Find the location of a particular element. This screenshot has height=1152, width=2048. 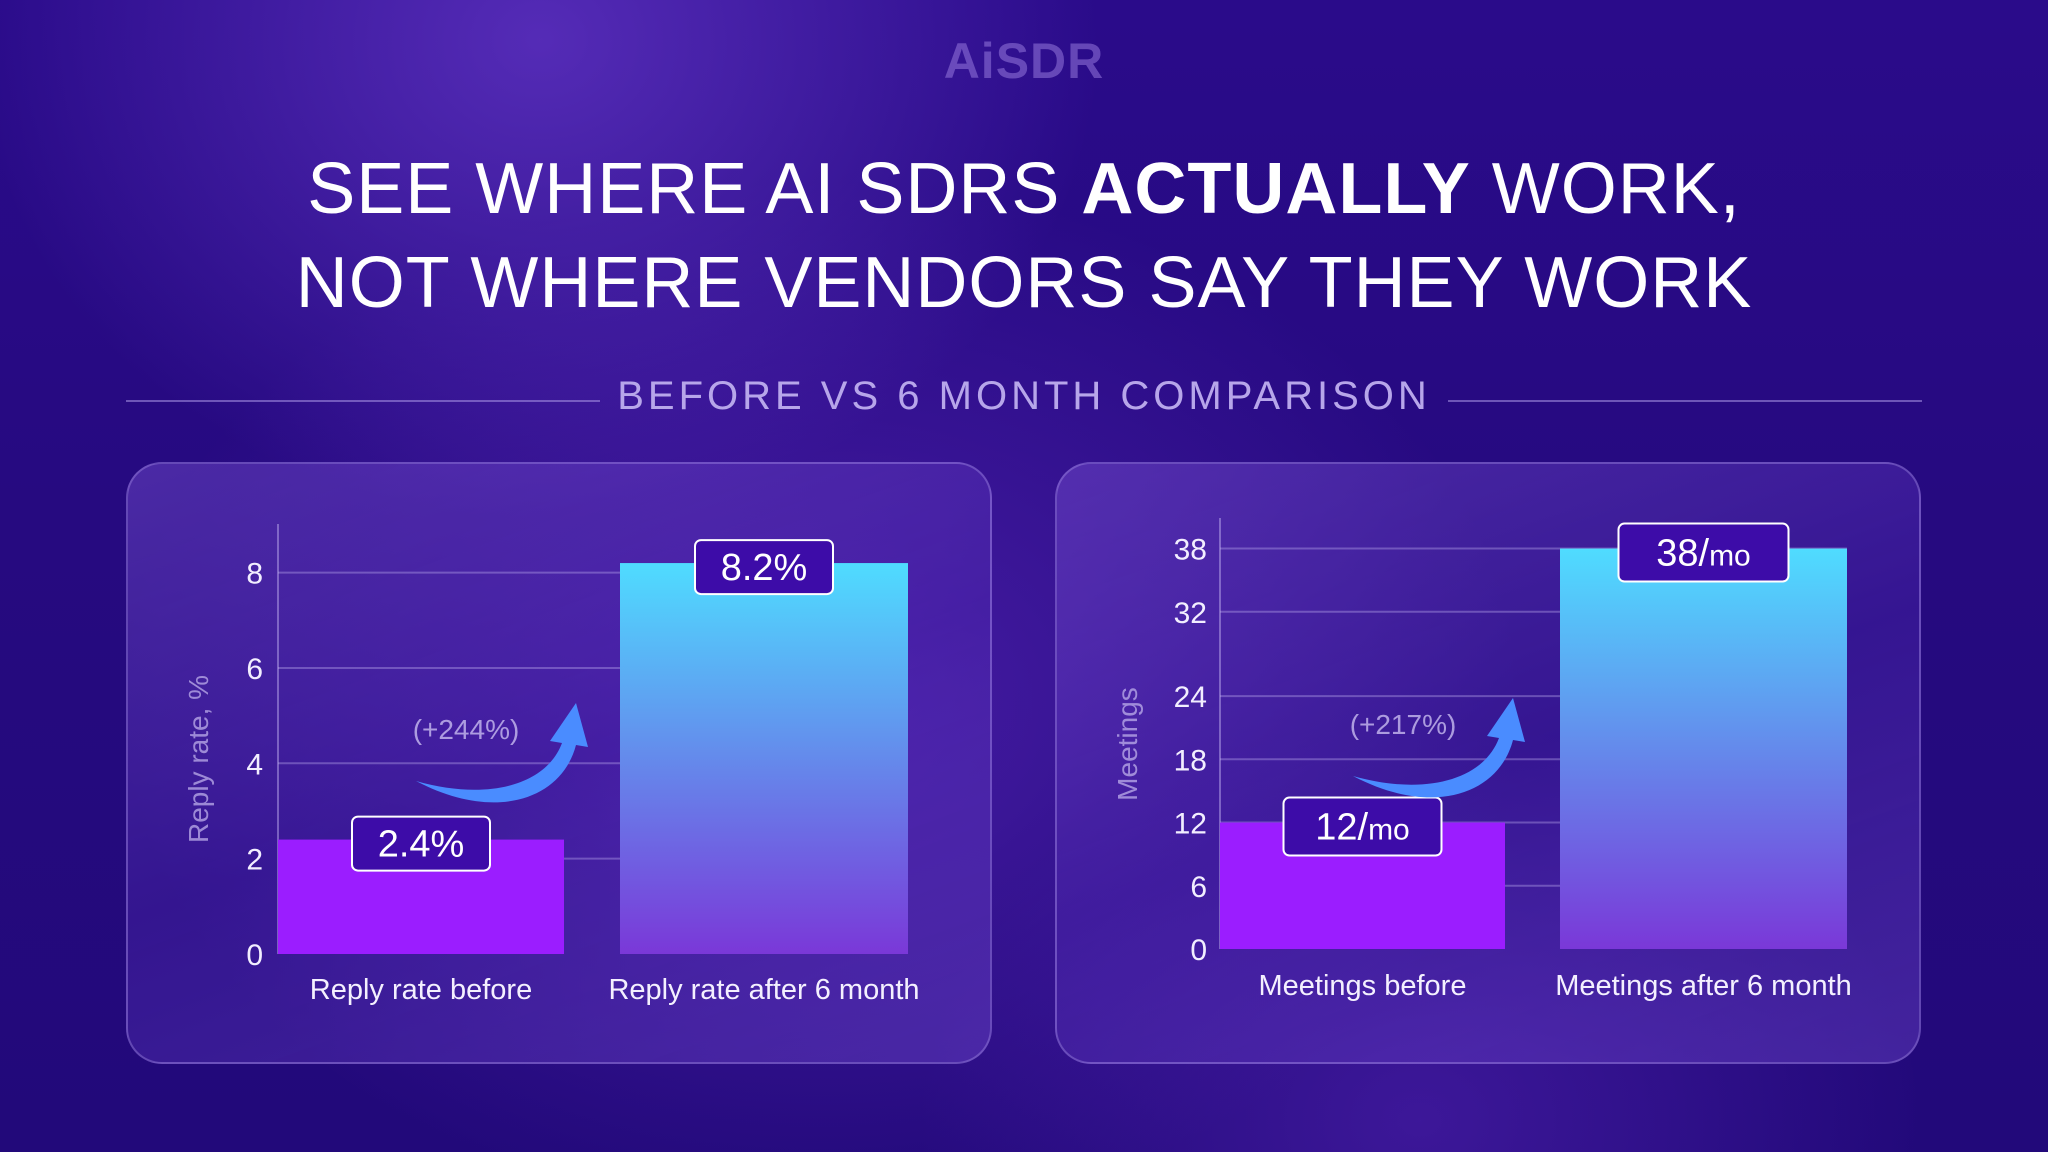

y-tick-label: 2 is located at coordinates (254, 860).